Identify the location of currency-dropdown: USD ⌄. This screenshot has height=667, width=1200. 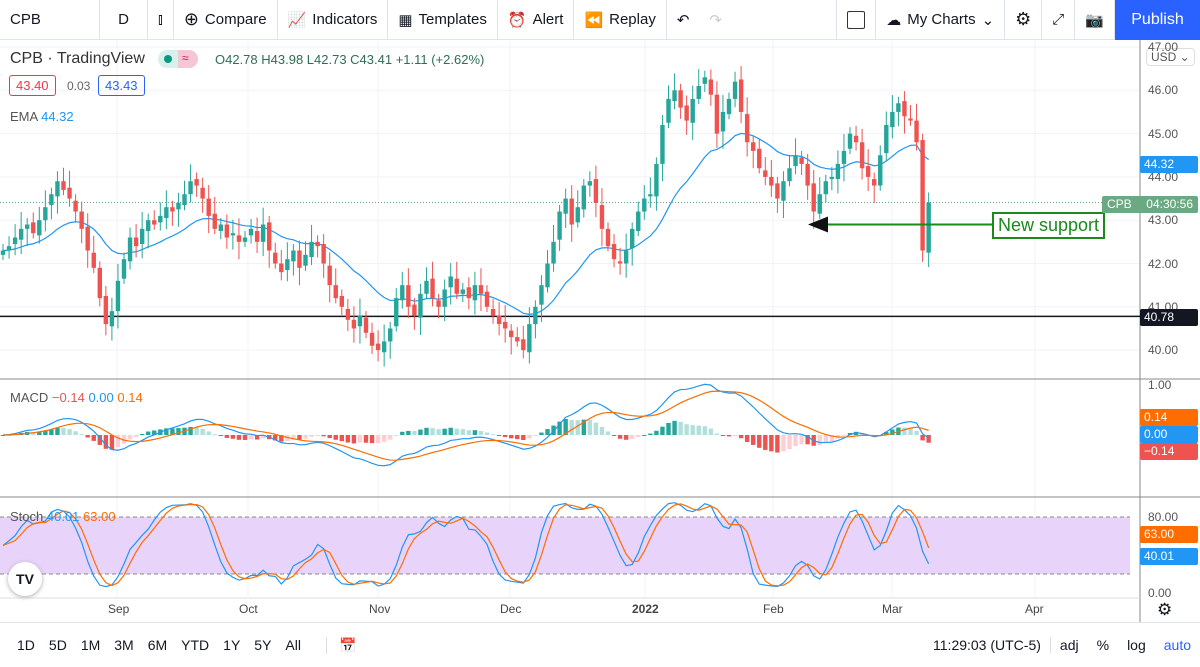
(1170, 57).